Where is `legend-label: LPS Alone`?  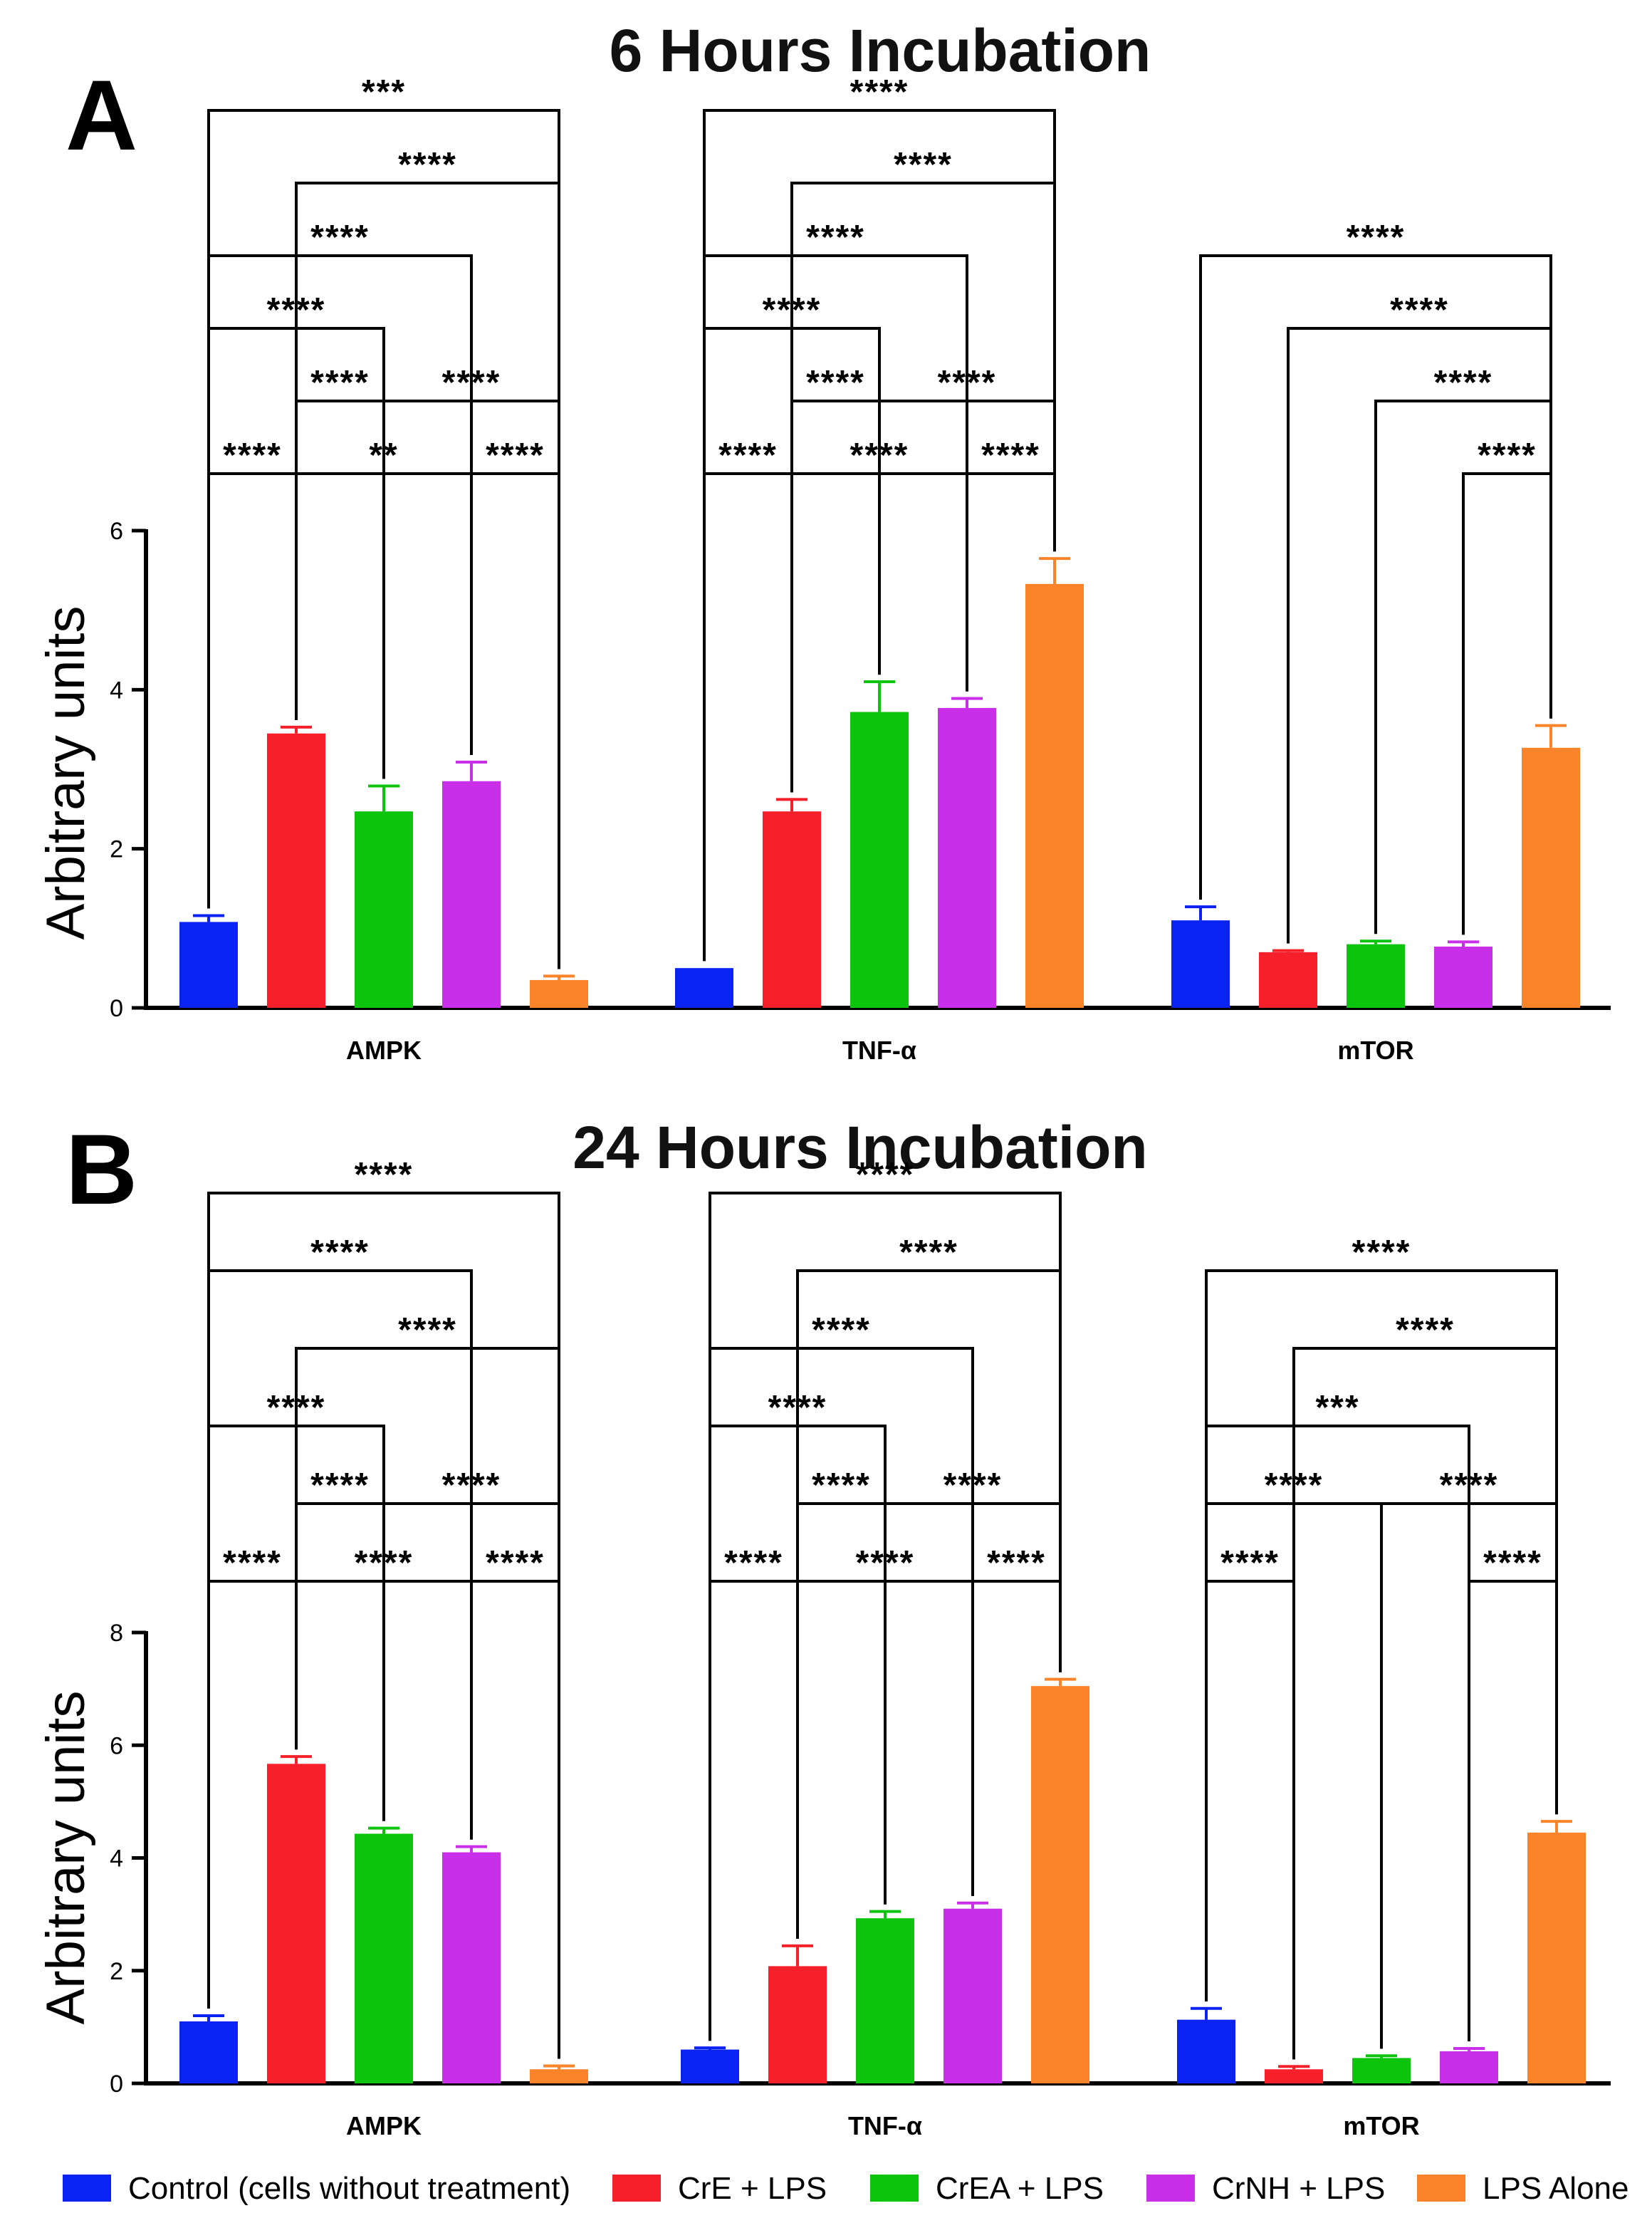
legend-label: LPS Alone is located at coordinates (1556, 2188).